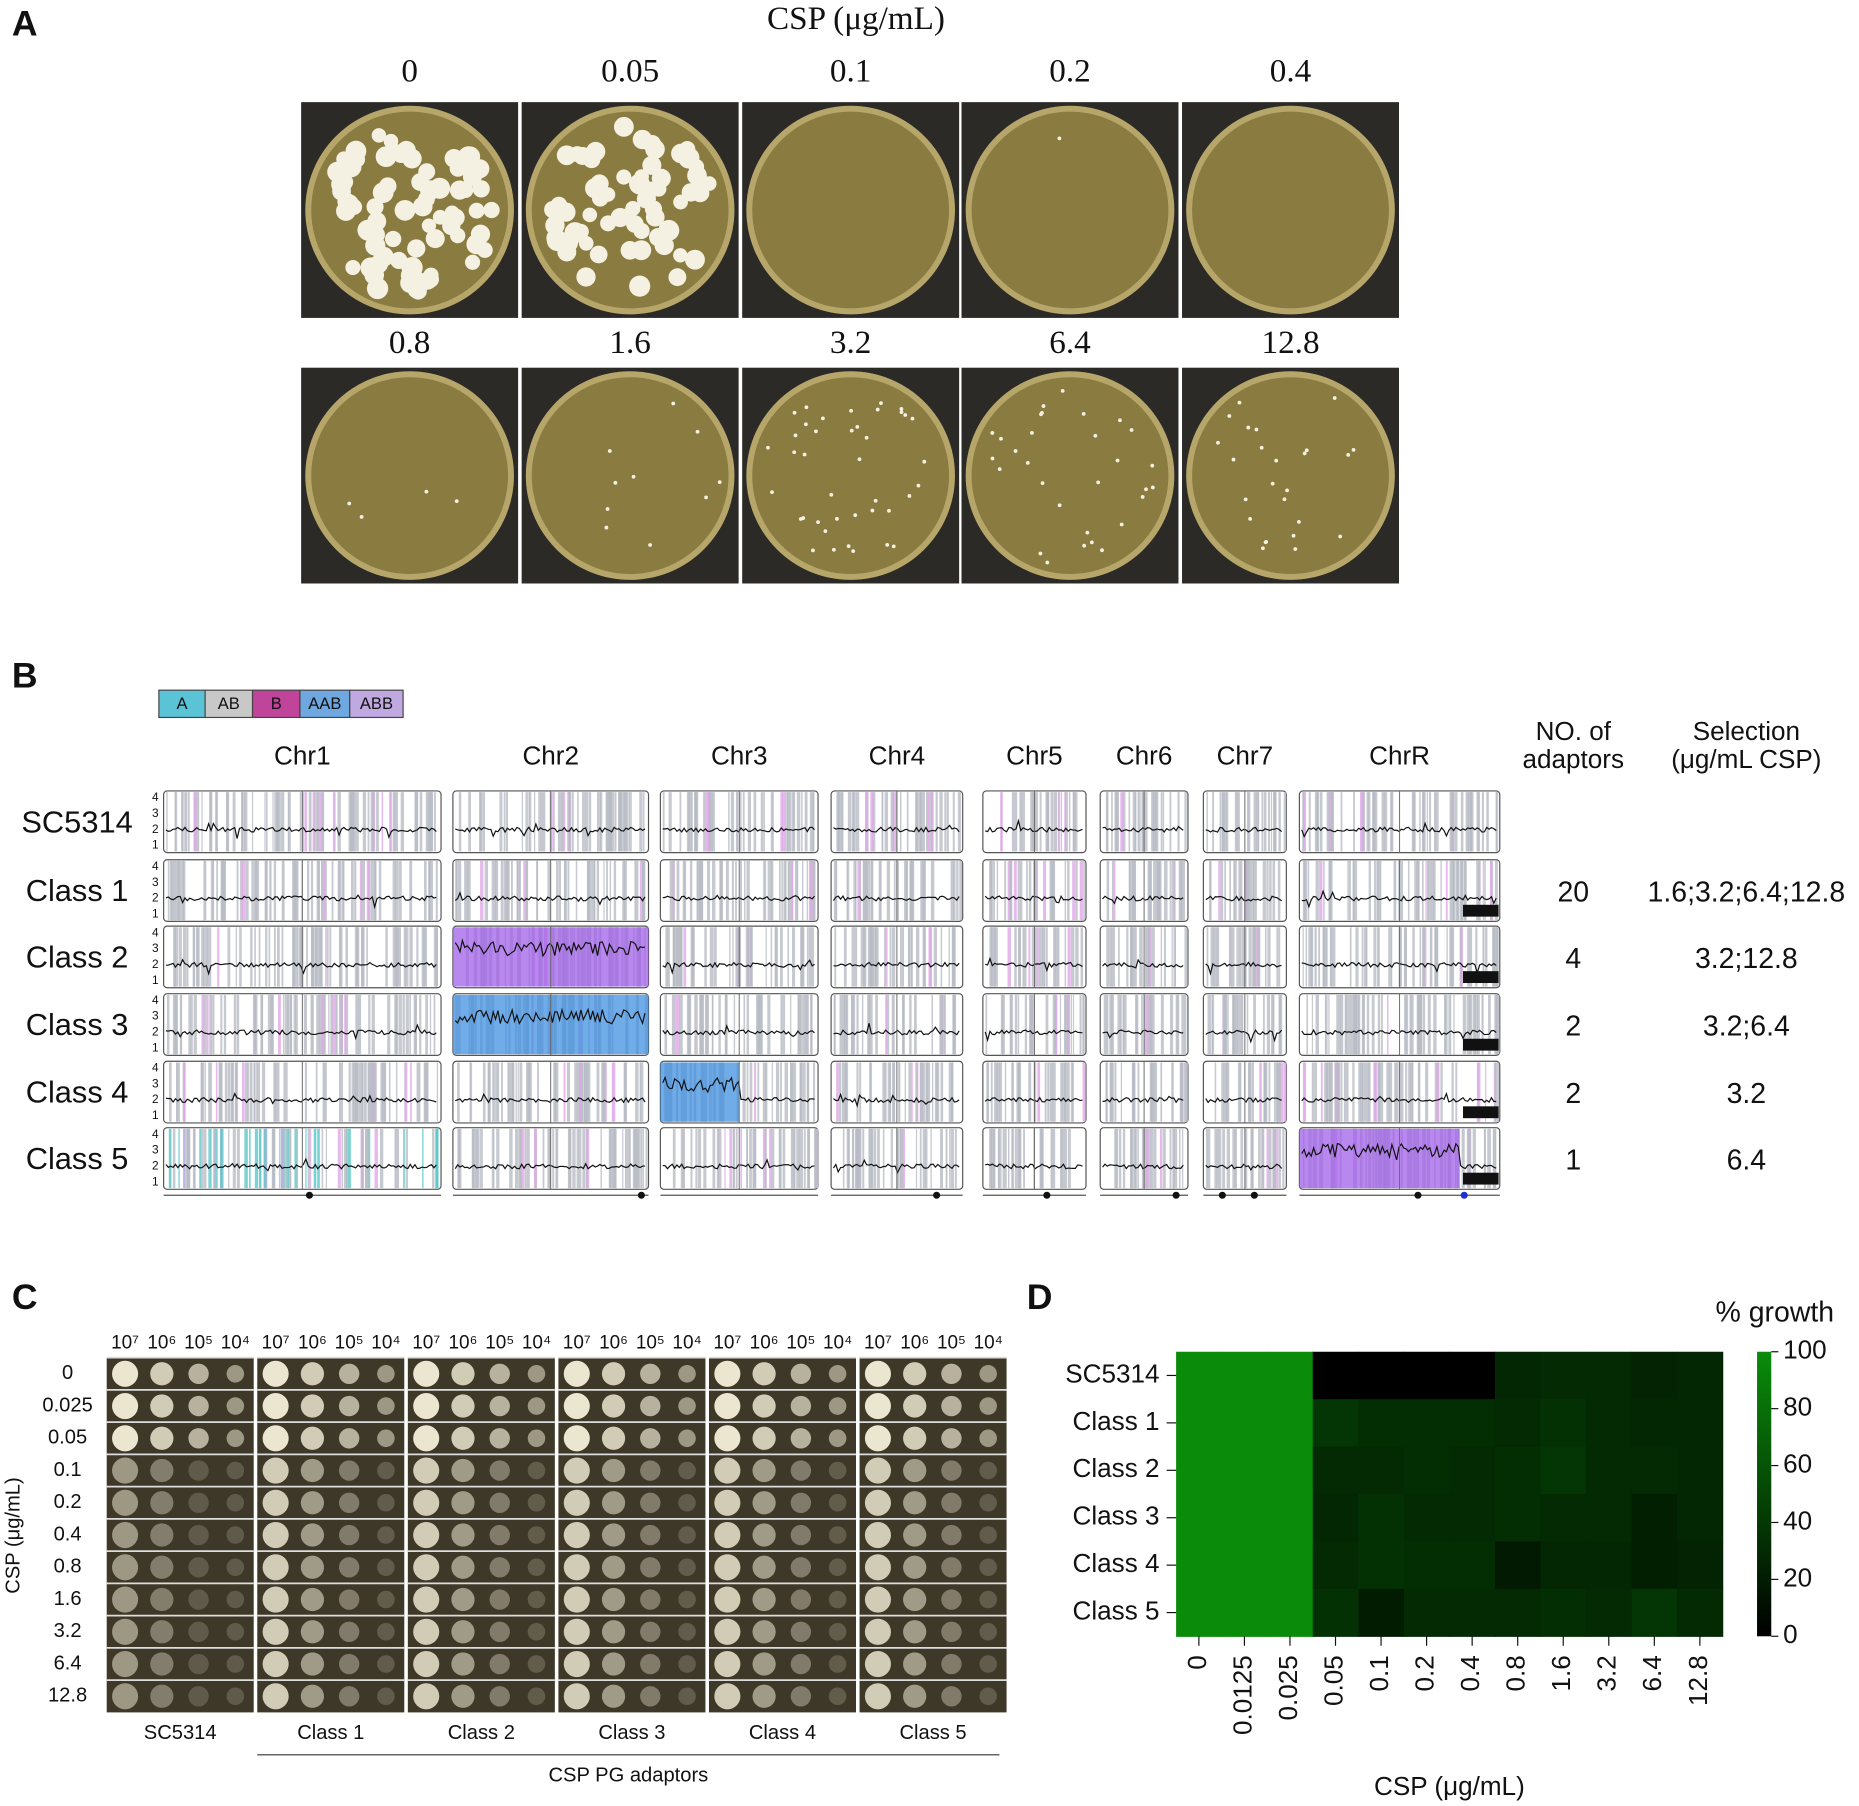 The height and width of the screenshot is (1806, 1859). Describe the element at coordinates (1116, 1421) in the screenshot. I see `y-tick-label: Class 1` at that location.